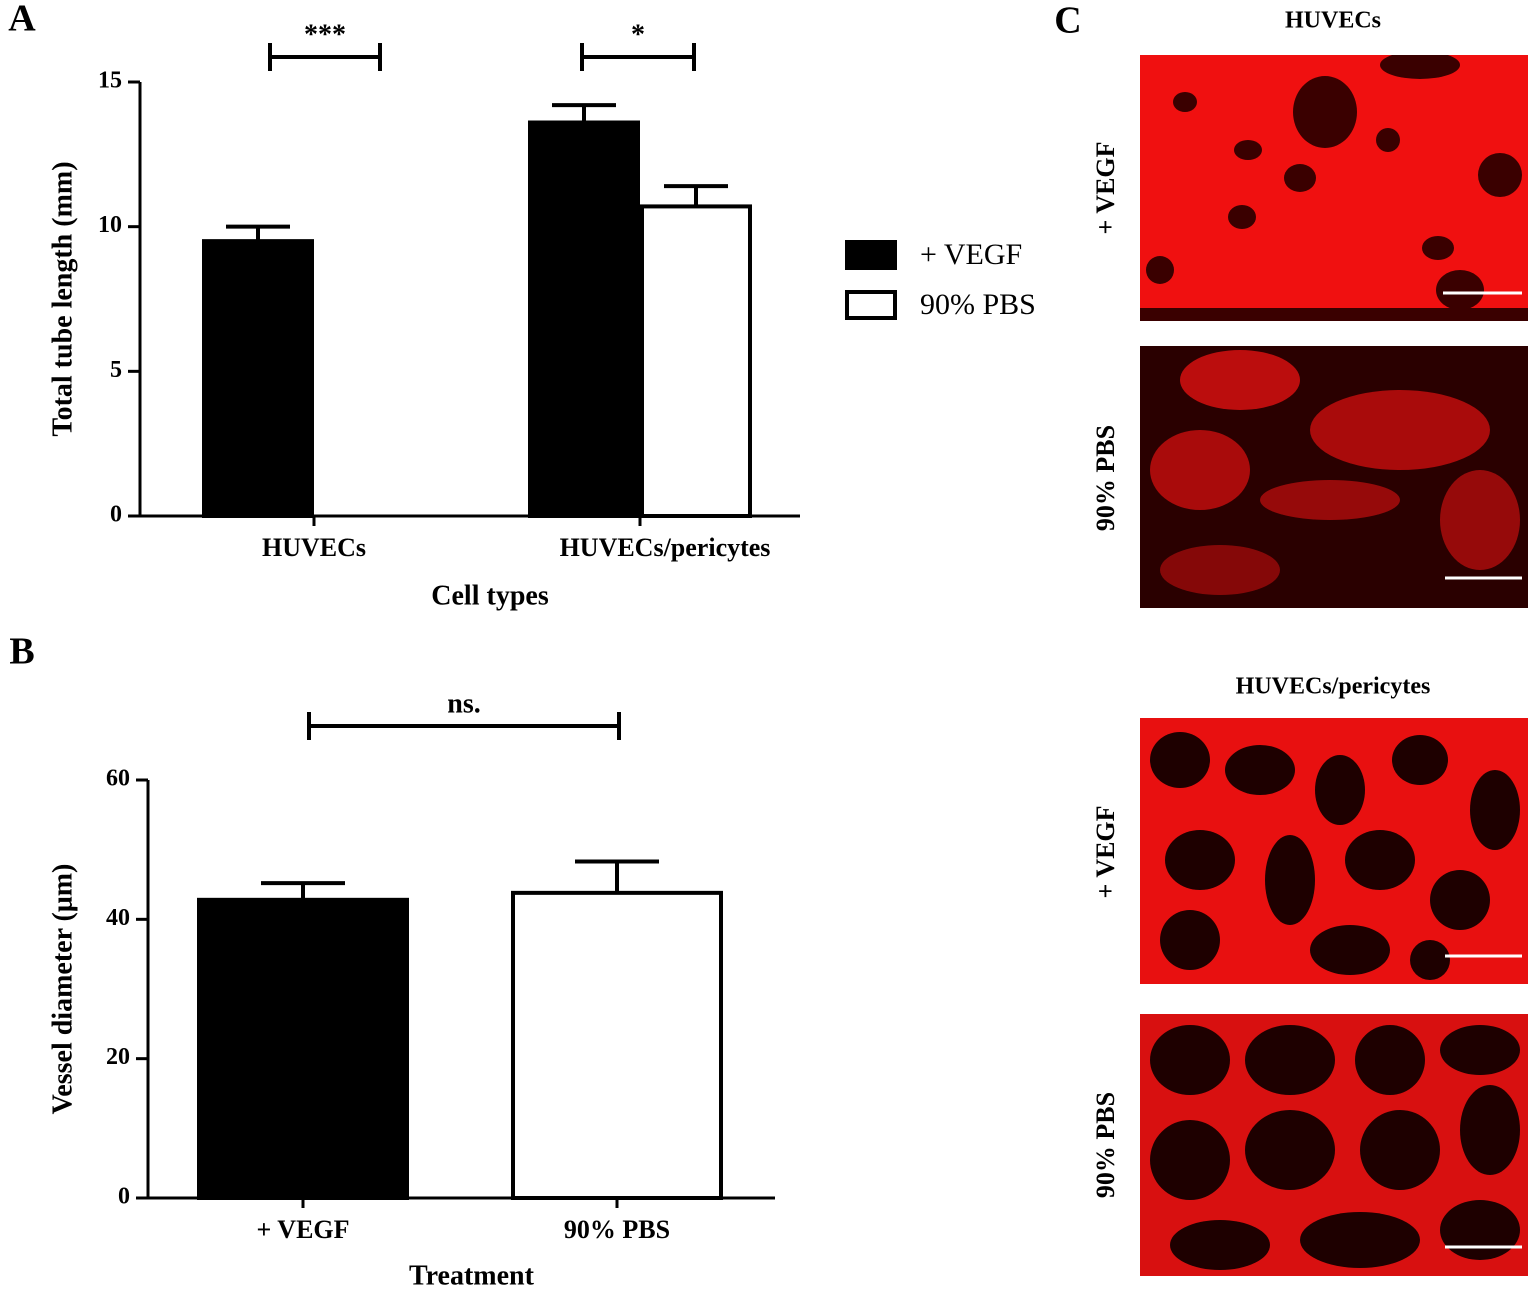  Describe the element at coordinates (118, 1057) in the screenshot. I see `y-tick-label: 20` at that location.